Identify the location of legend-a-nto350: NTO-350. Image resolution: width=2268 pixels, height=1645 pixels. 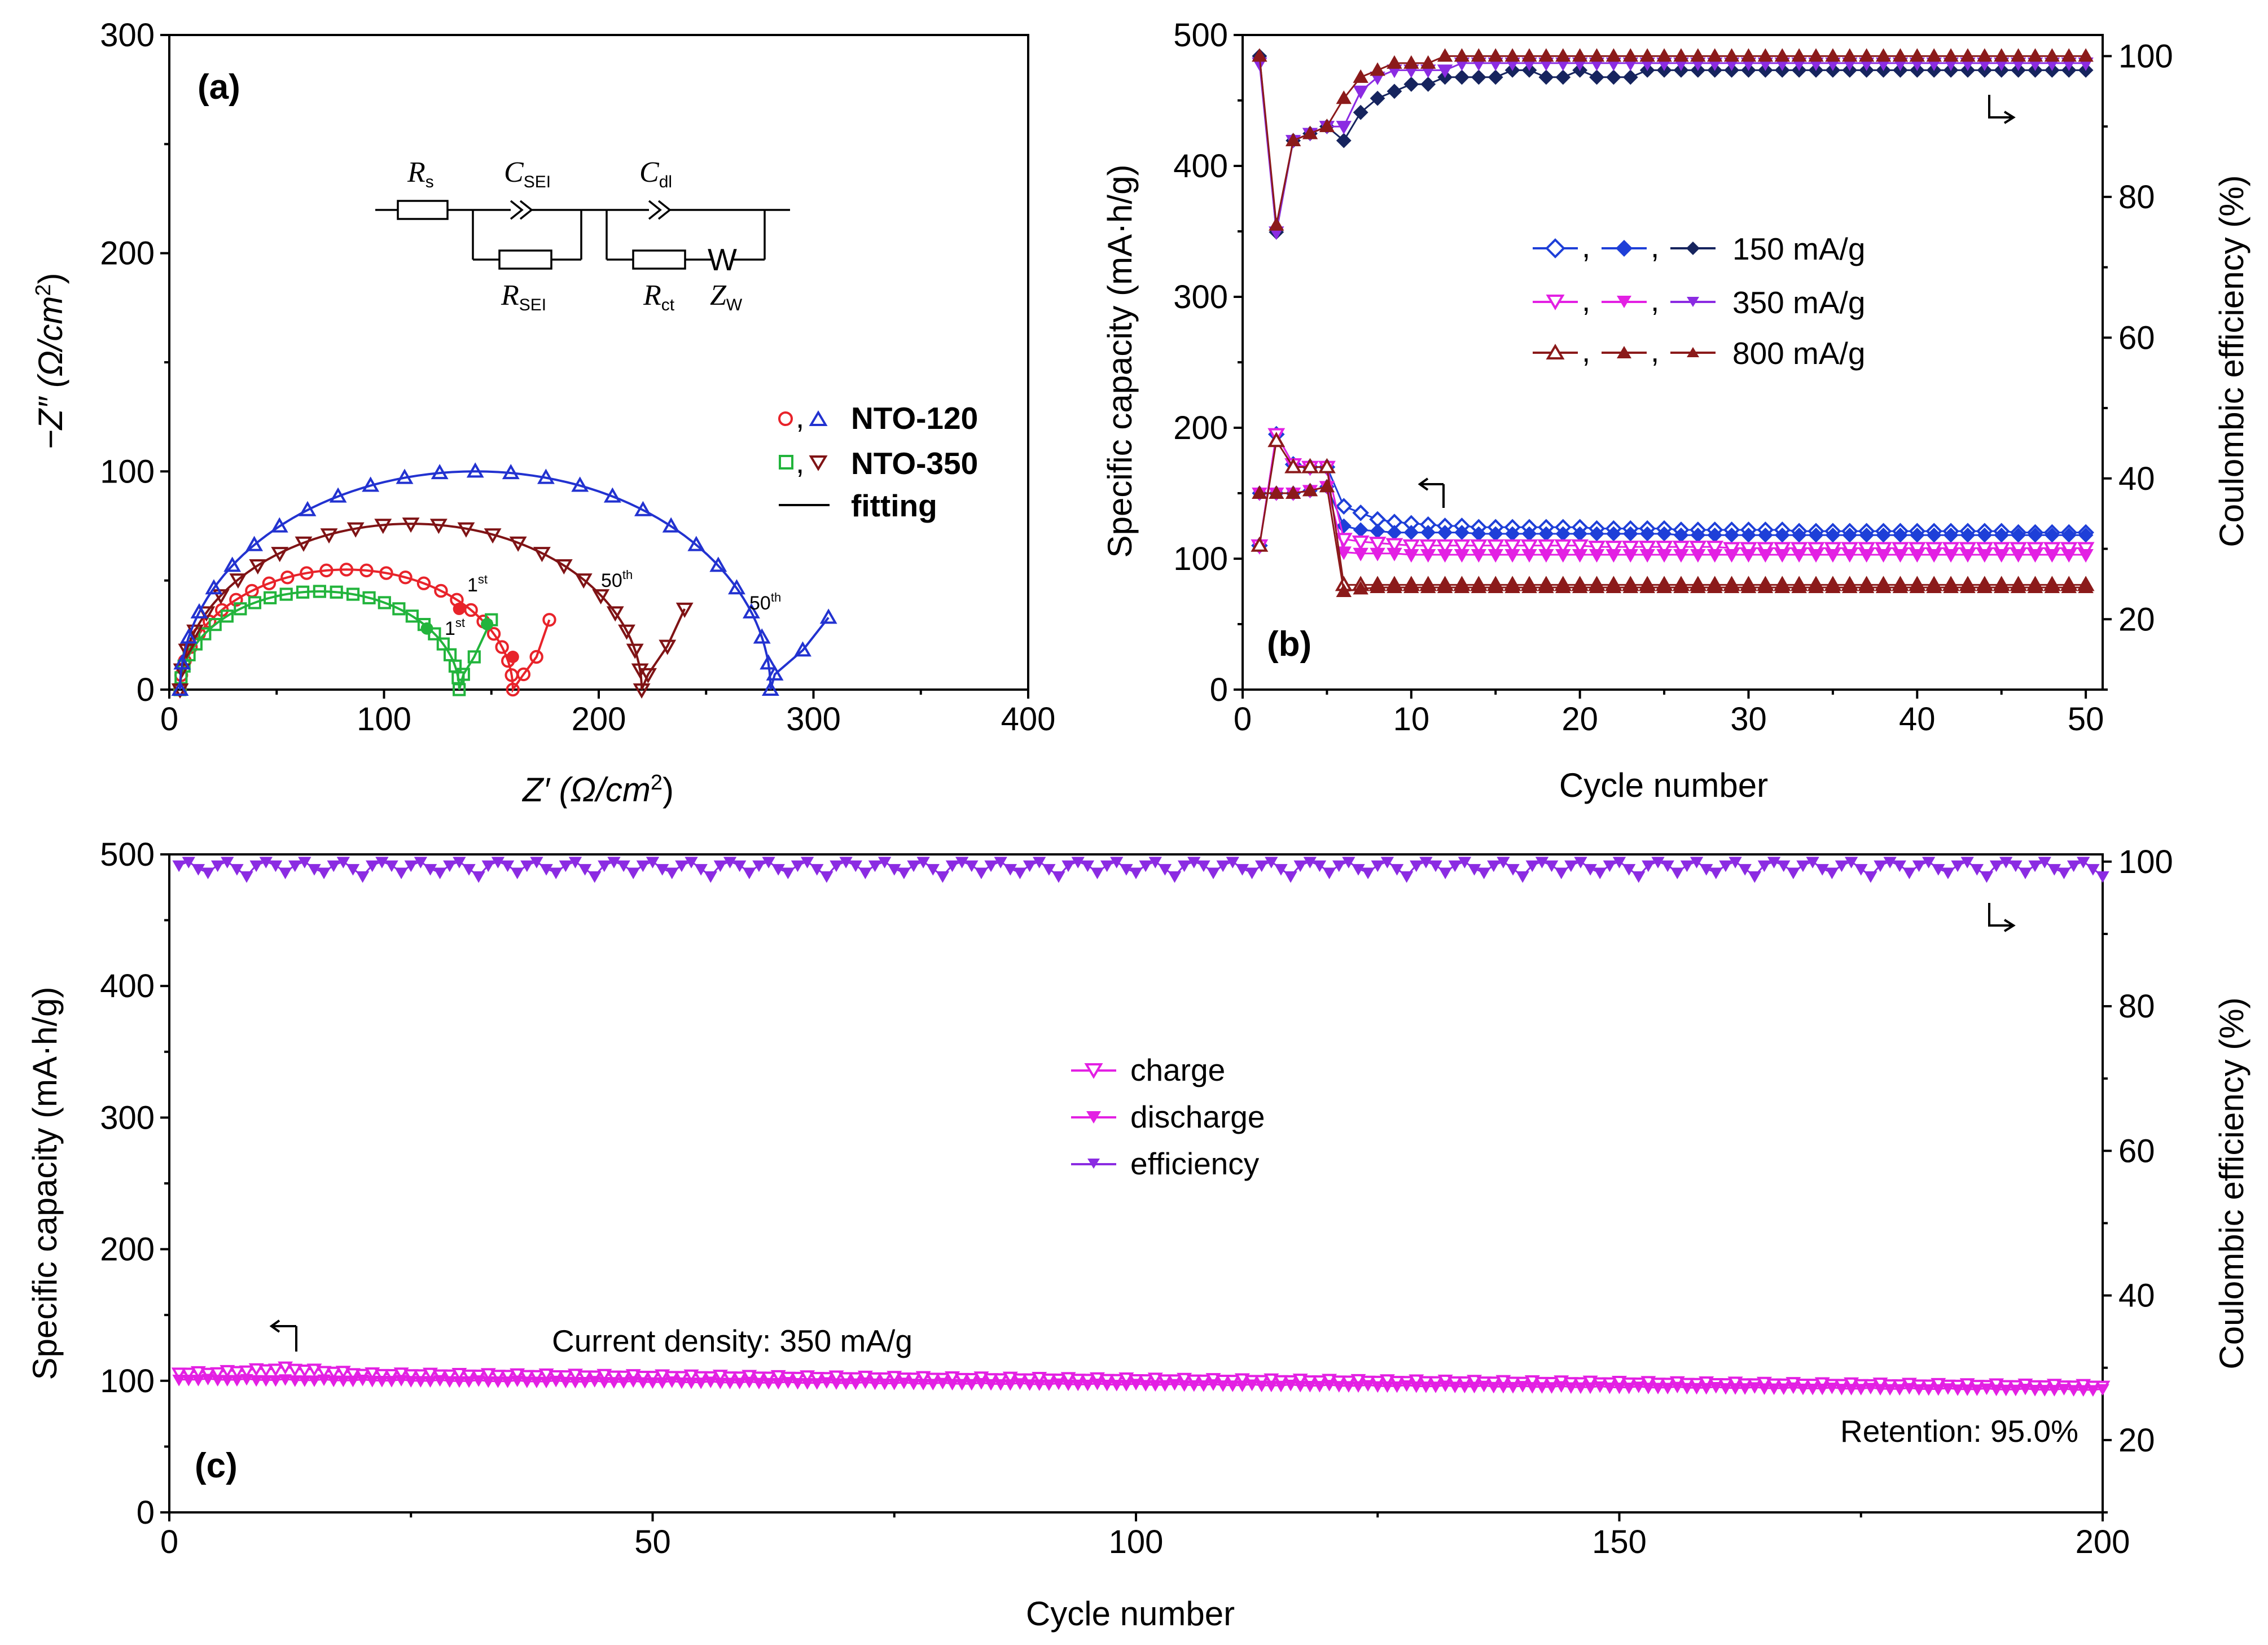
(915, 463).